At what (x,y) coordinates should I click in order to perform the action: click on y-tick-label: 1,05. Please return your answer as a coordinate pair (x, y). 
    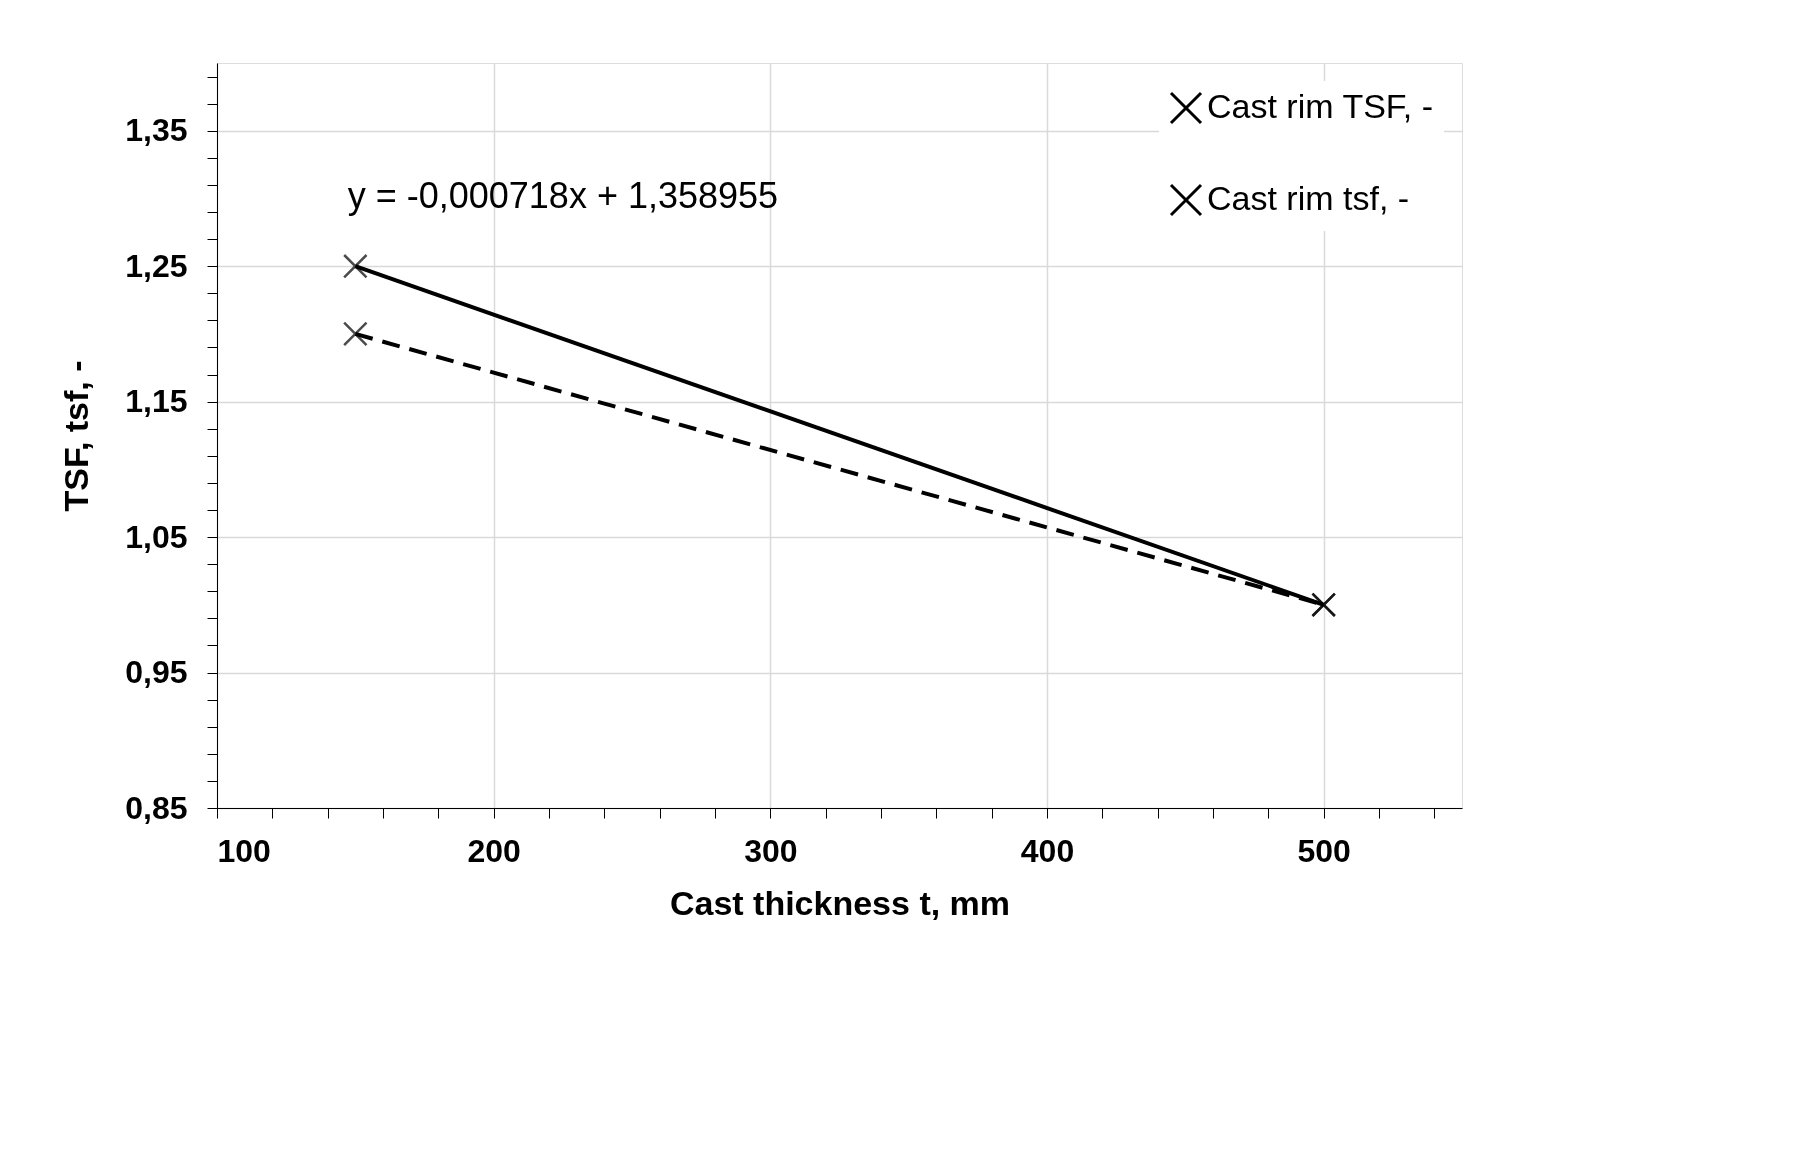
    Looking at the image, I should click on (156, 536).